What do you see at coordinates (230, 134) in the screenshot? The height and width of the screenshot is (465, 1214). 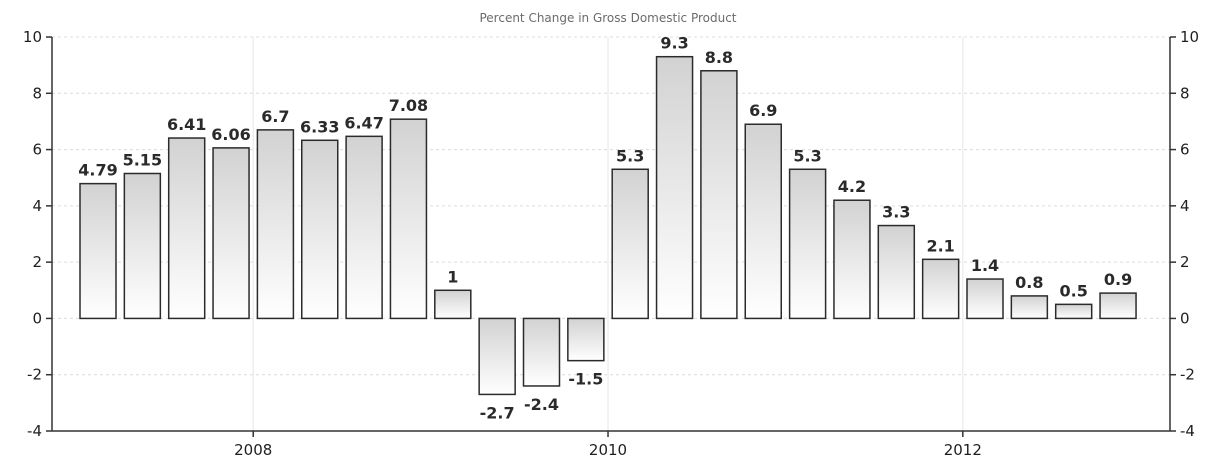 I see `data-label: 6.06` at bounding box center [230, 134].